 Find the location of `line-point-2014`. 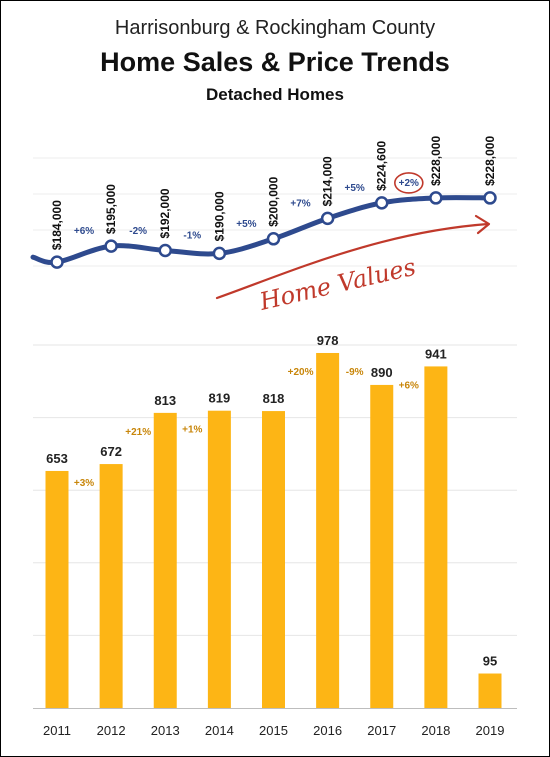

line-point-2014 is located at coordinates (219, 253).